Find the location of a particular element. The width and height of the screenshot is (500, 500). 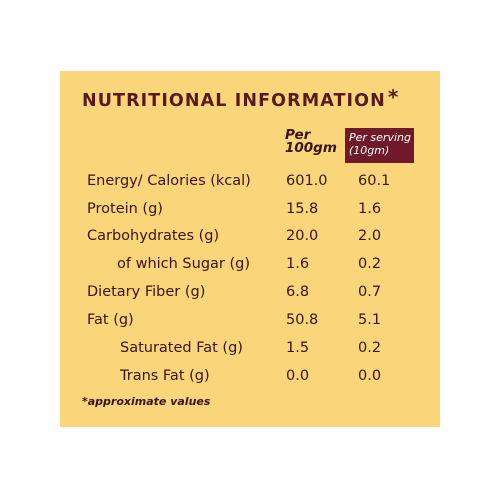

per-serving-header: Per serving (10gm) is located at coordinates (379, 145).